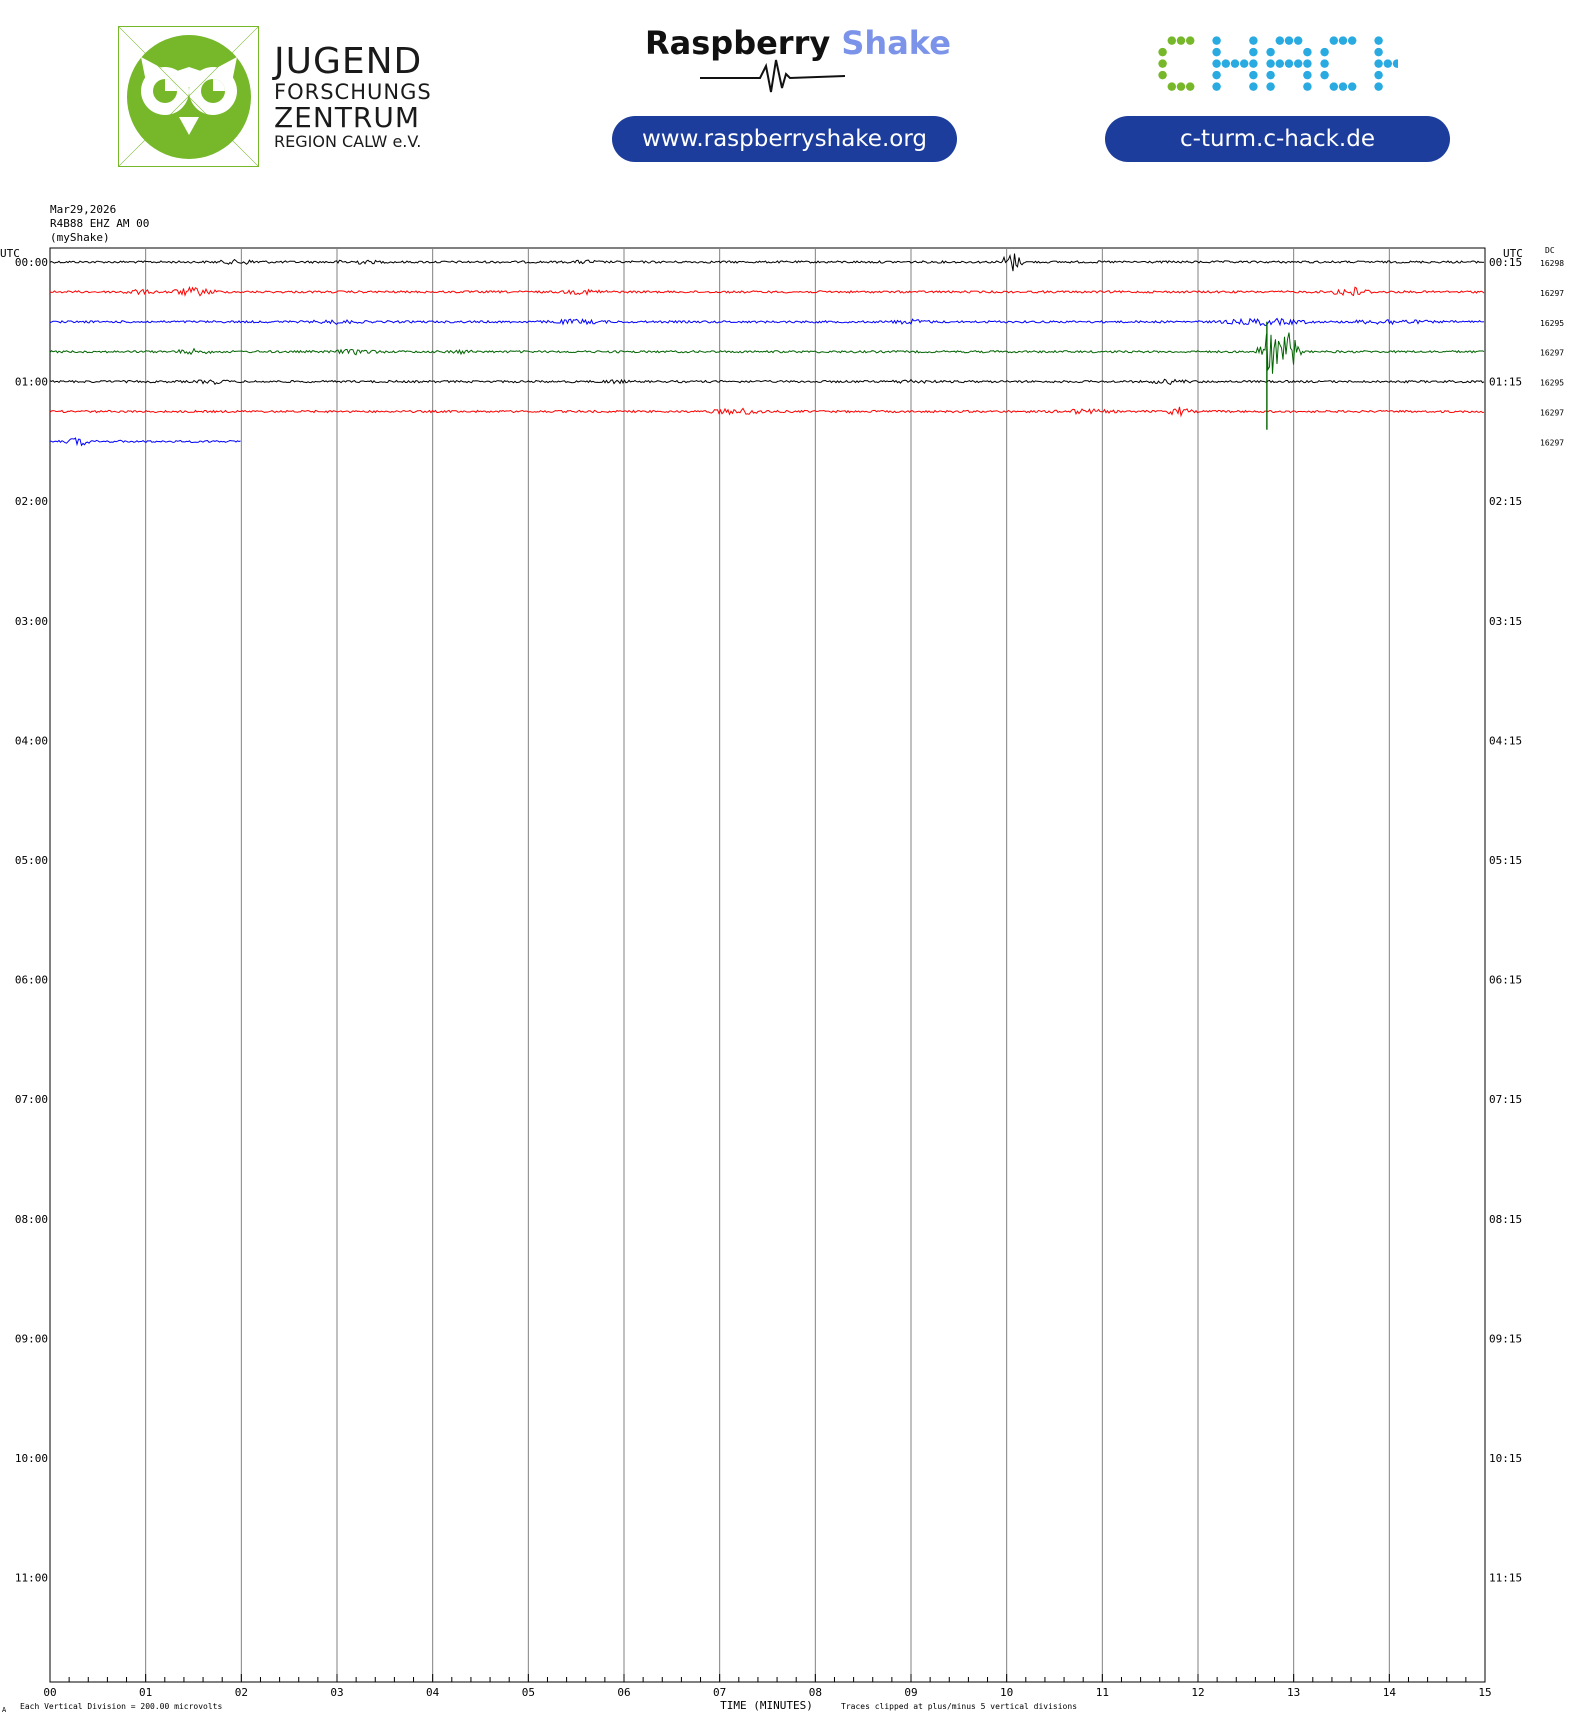  What do you see at coordinates (1390, 1692) in the screenshot?
I see `x-tick-label-14: 14` at bounding box center [1390, 1692].